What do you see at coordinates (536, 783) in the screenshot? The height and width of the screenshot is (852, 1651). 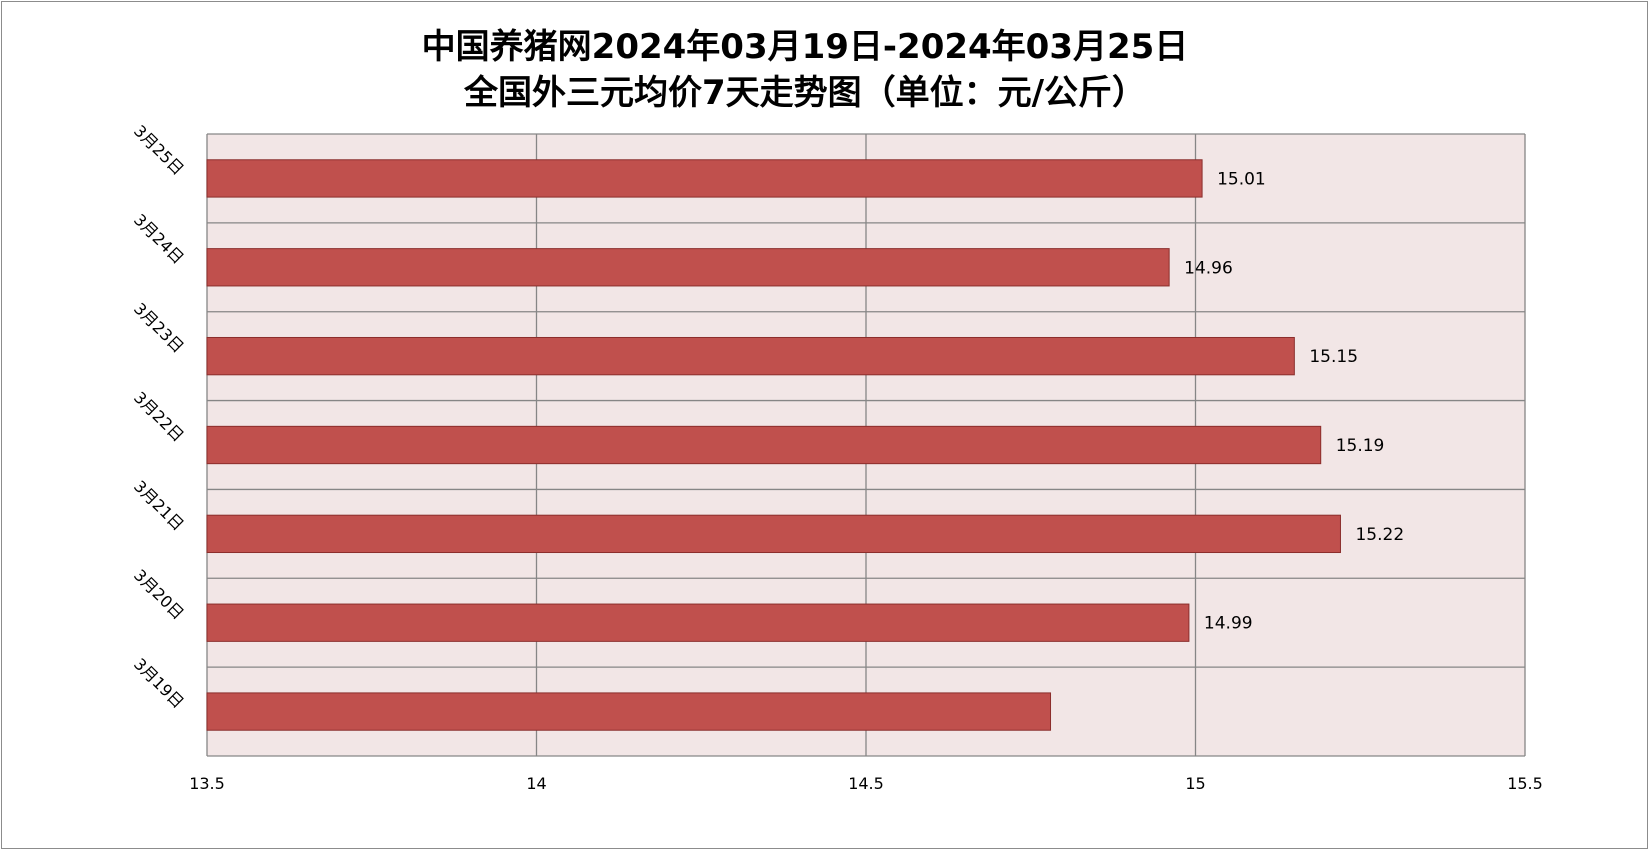 I see `x-tick-label: 14` at bounding box center [536, 783].